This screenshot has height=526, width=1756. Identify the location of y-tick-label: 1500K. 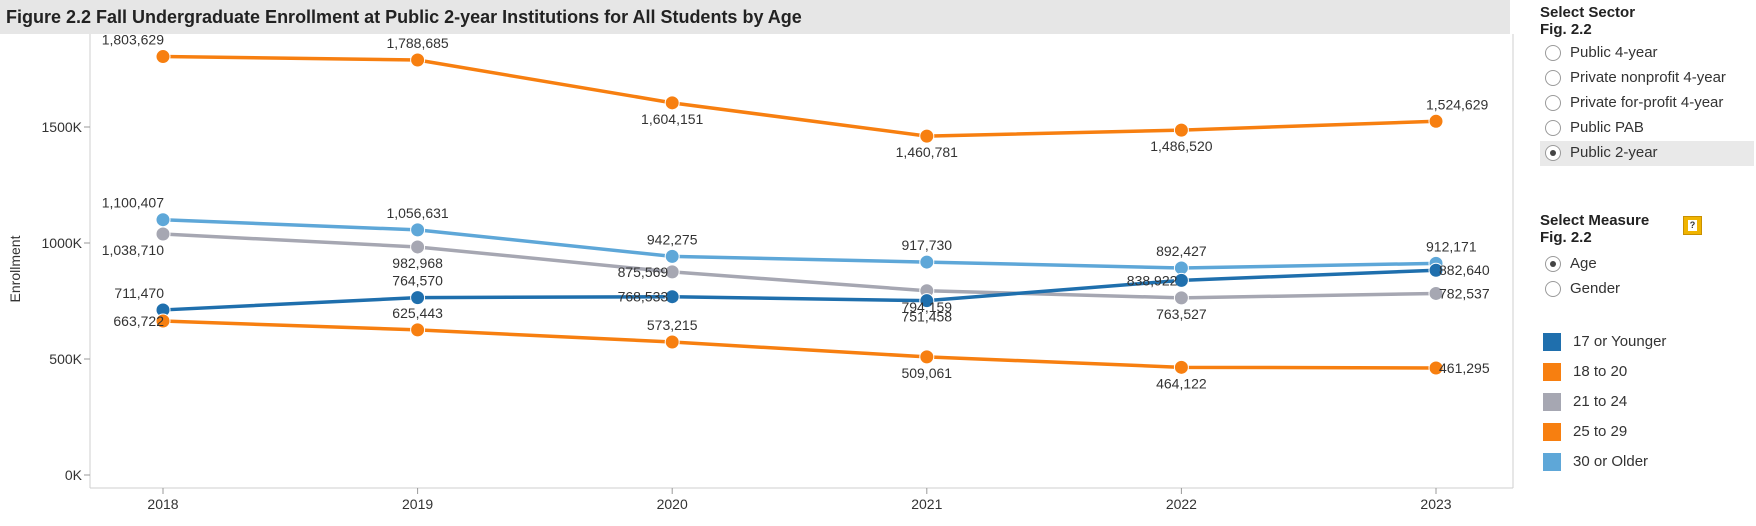
(62, 127).